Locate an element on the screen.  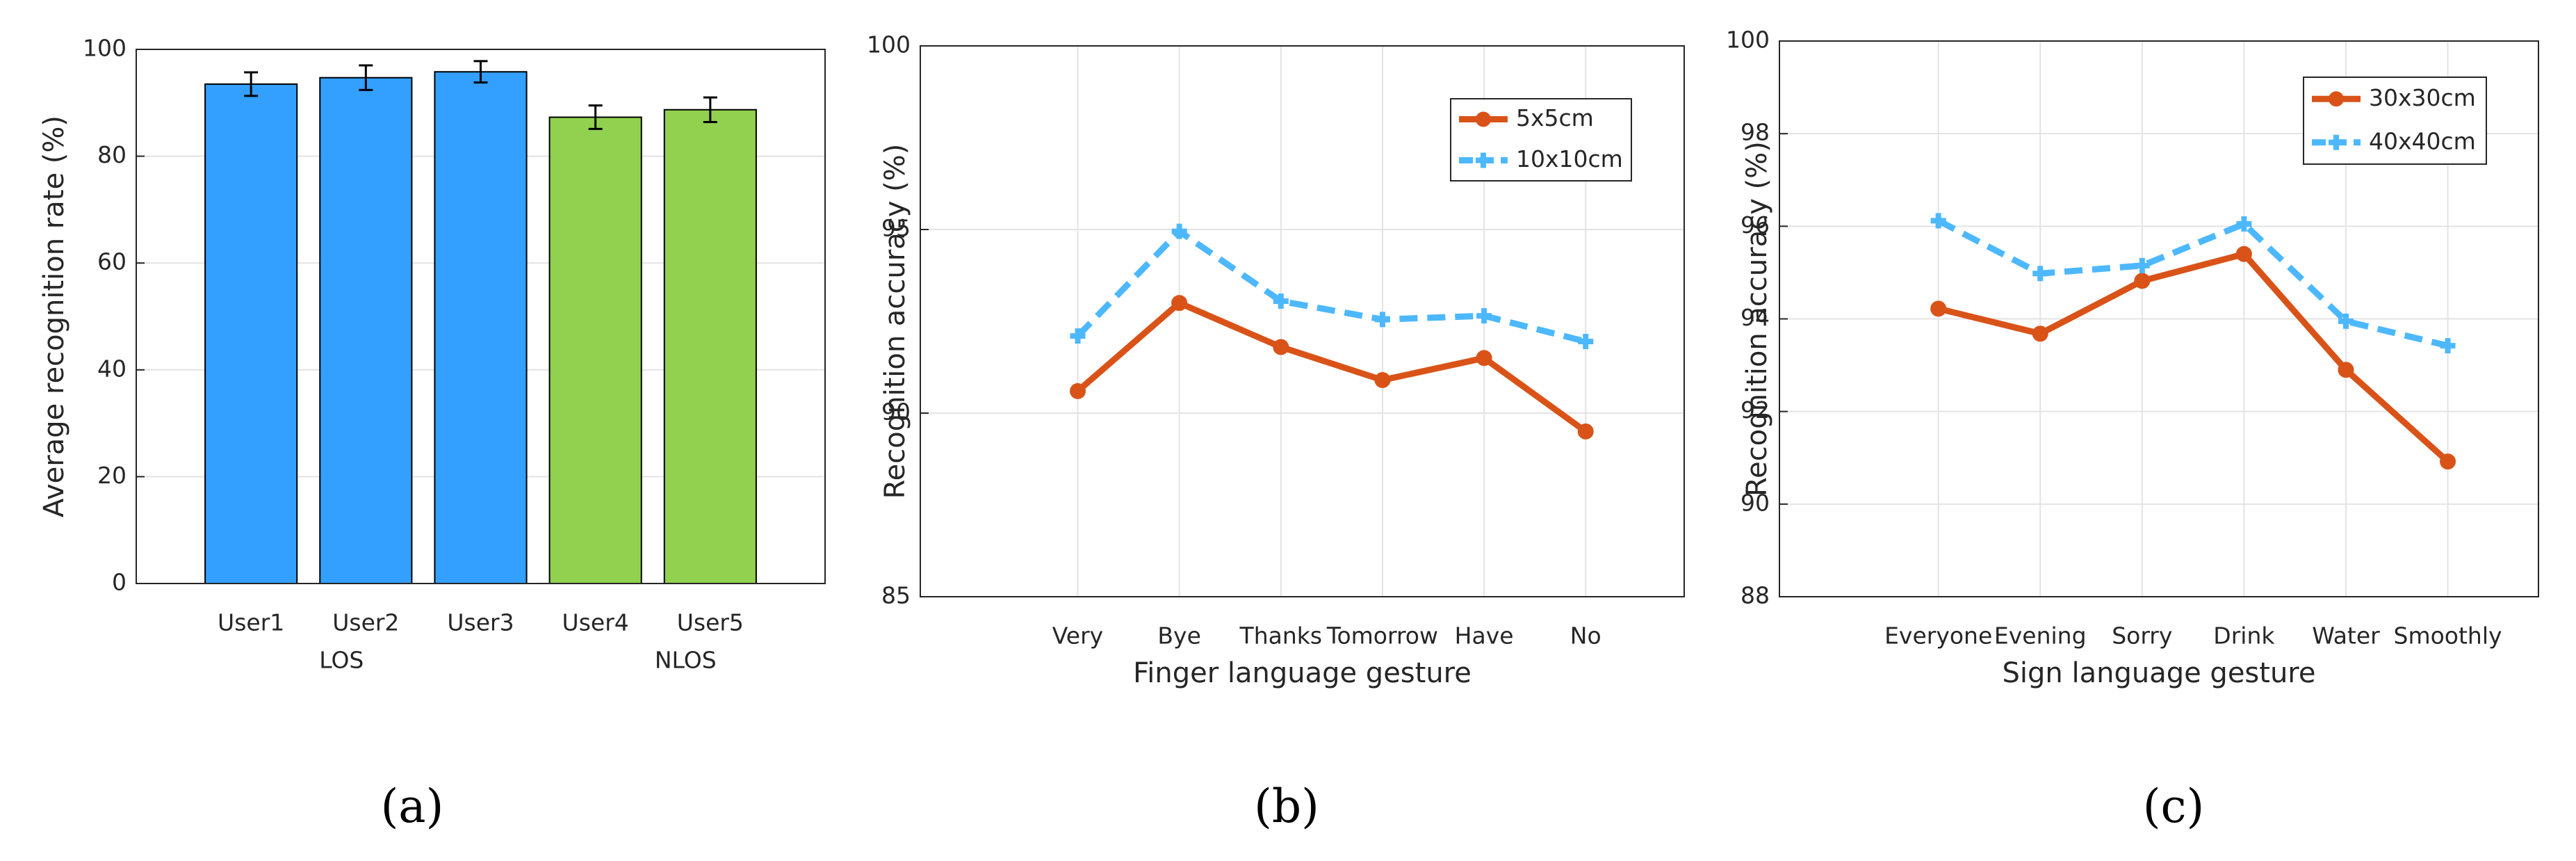
subfigure-label: (a) is located at coordinates (412, 806).